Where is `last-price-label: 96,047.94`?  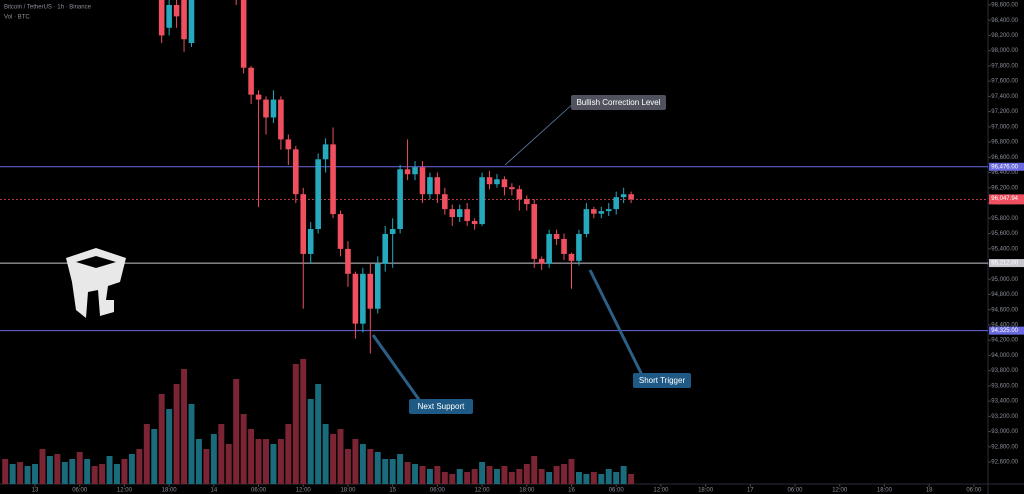
last-price-label: 96,047.94 is located at coordinates (1004, 199).